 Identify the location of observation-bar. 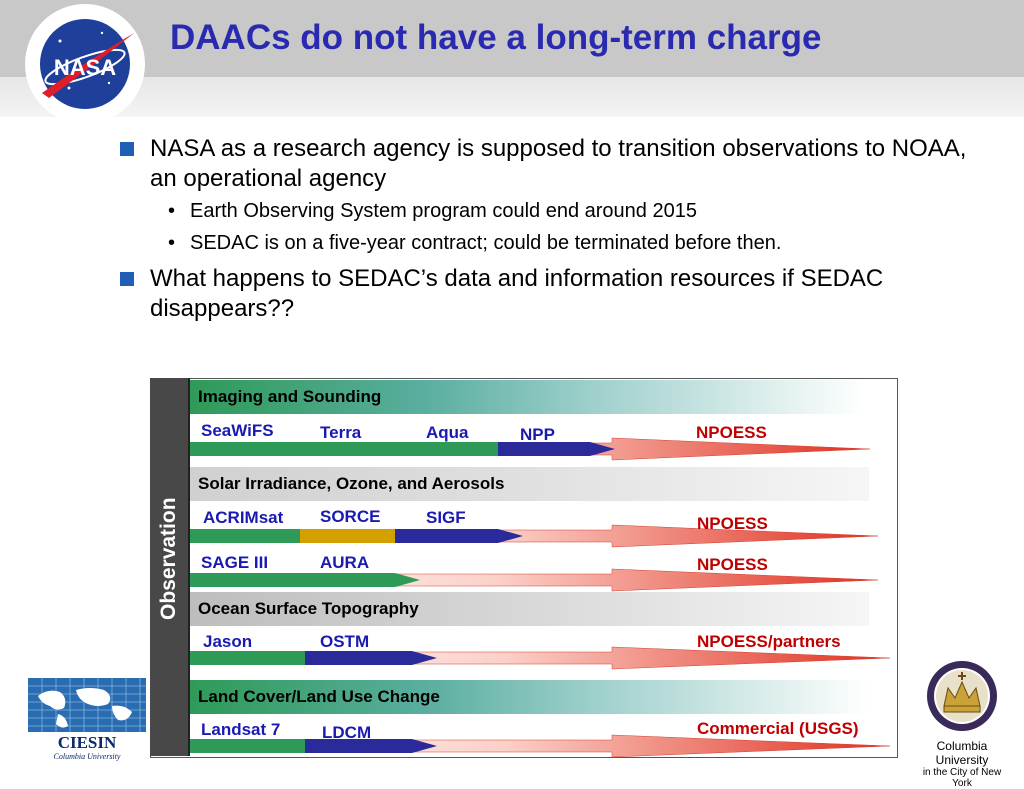
(170, 567).